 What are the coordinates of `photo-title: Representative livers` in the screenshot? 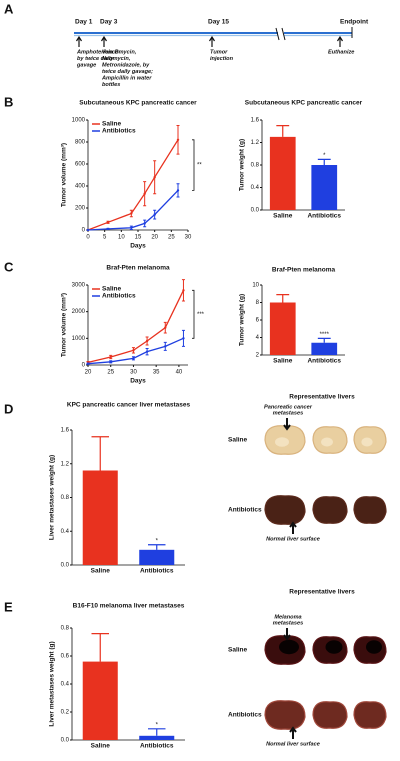 It's located at (322, 397).